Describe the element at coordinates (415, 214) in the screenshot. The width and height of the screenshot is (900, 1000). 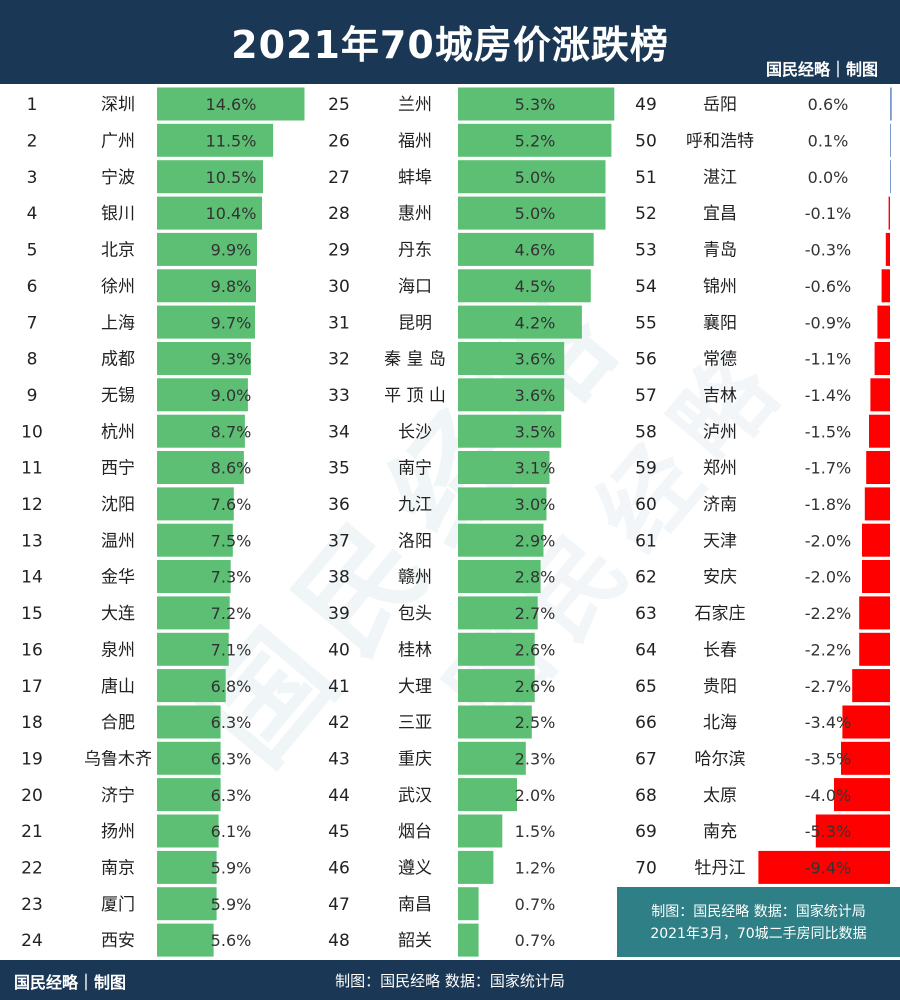
I see `city-label: 惠州` at that location.